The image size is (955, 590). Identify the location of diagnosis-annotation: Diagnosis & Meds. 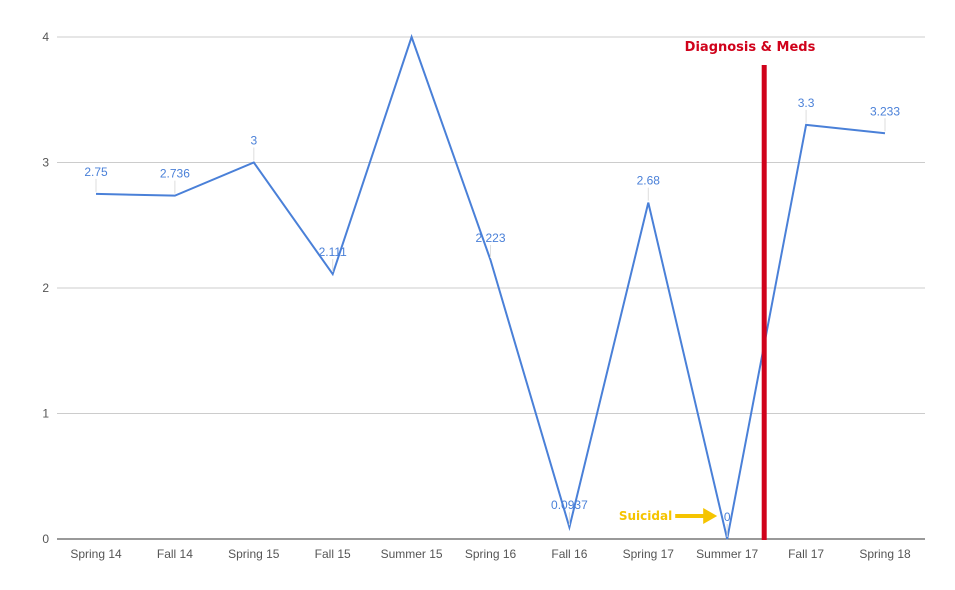
(750, 47).